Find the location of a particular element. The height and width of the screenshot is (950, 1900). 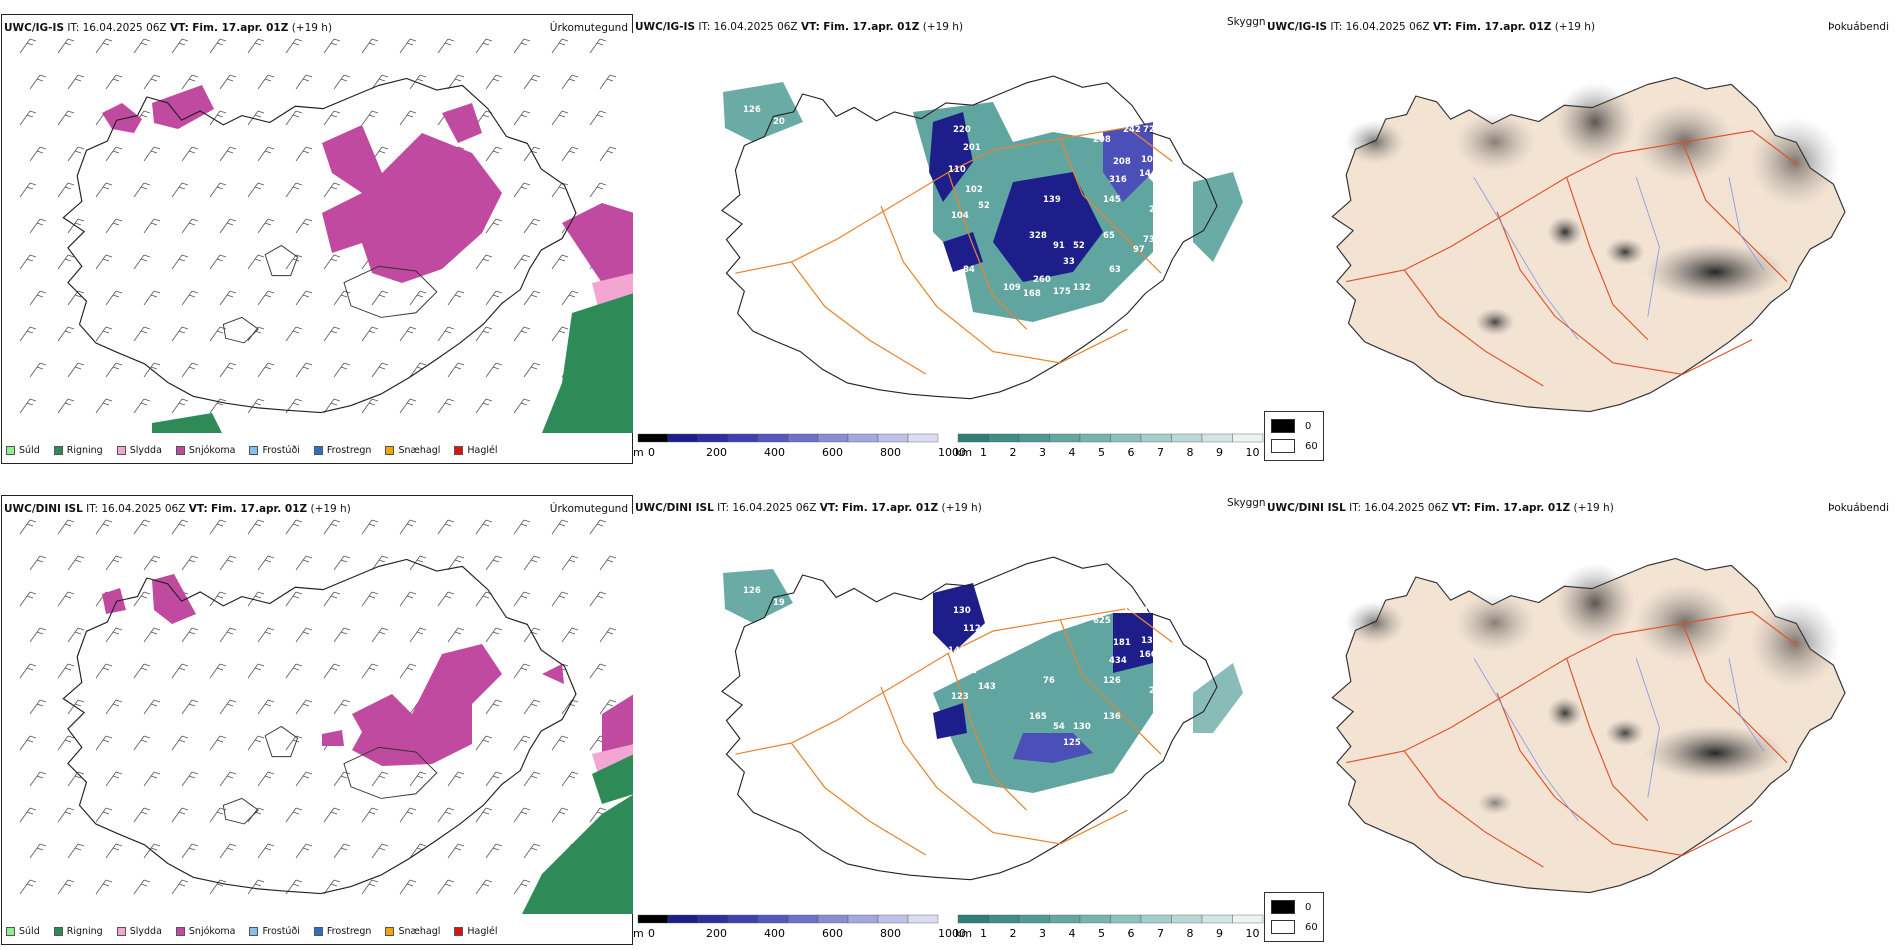

fog-scale-min: 0 is located at coordinates (1308, 907).